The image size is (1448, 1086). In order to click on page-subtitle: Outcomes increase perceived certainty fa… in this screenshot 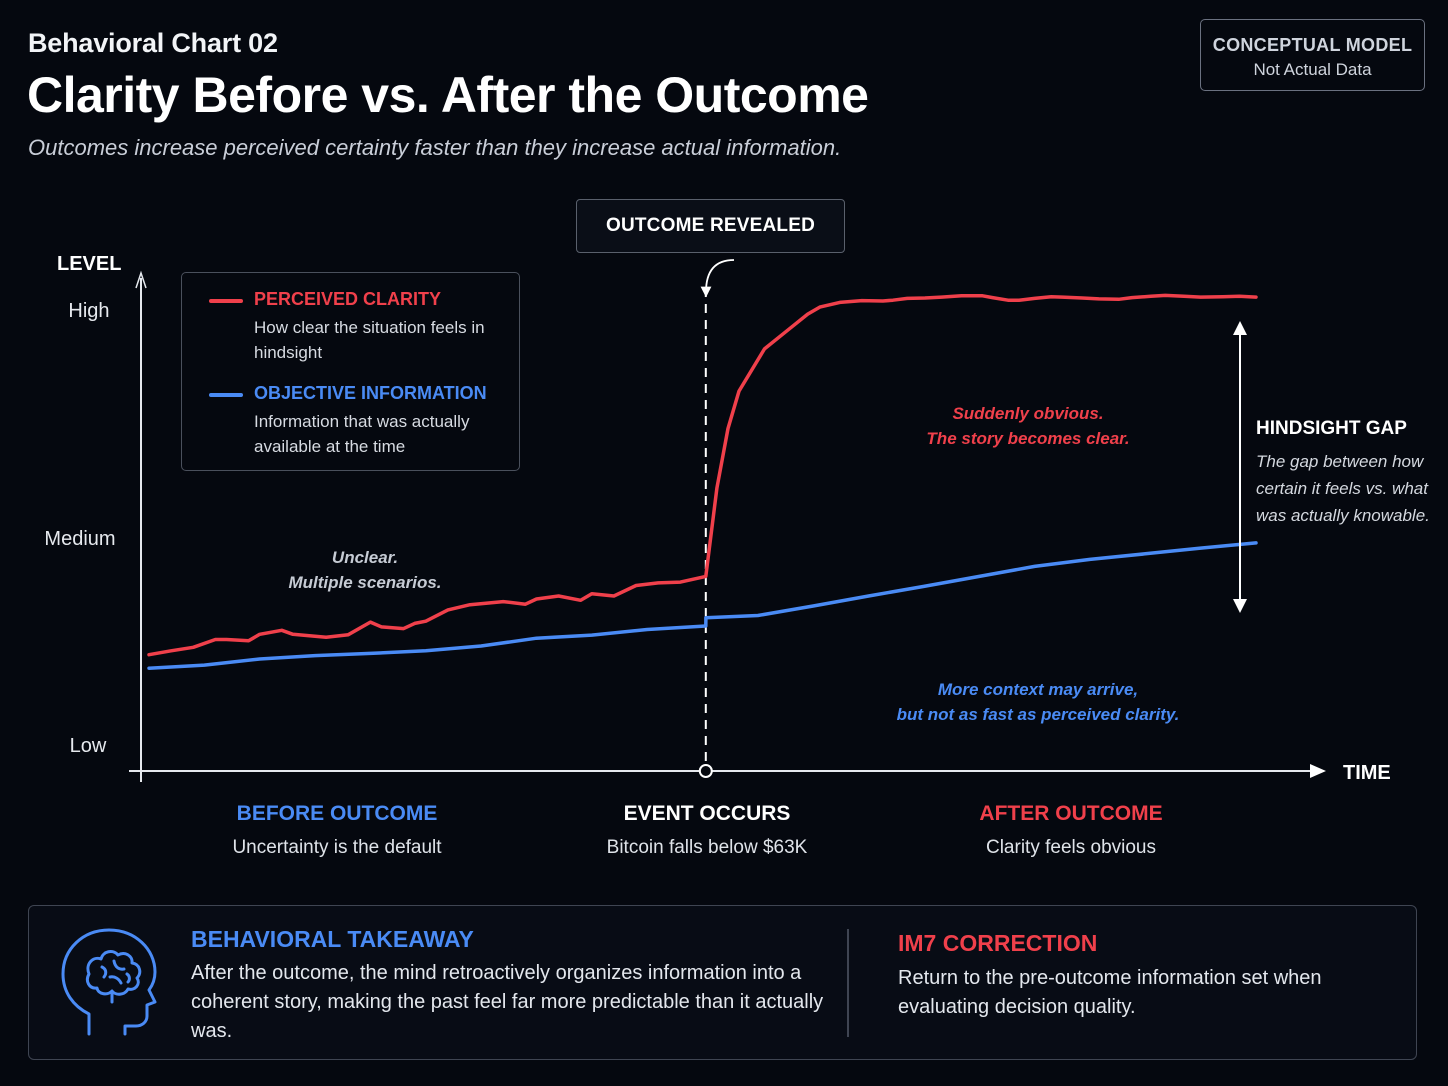, I will do `click(435, 147)`.